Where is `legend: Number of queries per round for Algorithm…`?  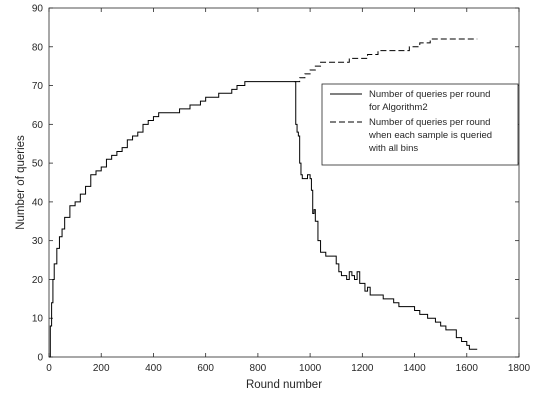 legend: Number of queries per round for Algorithm… is located at coordinates (420, 124).